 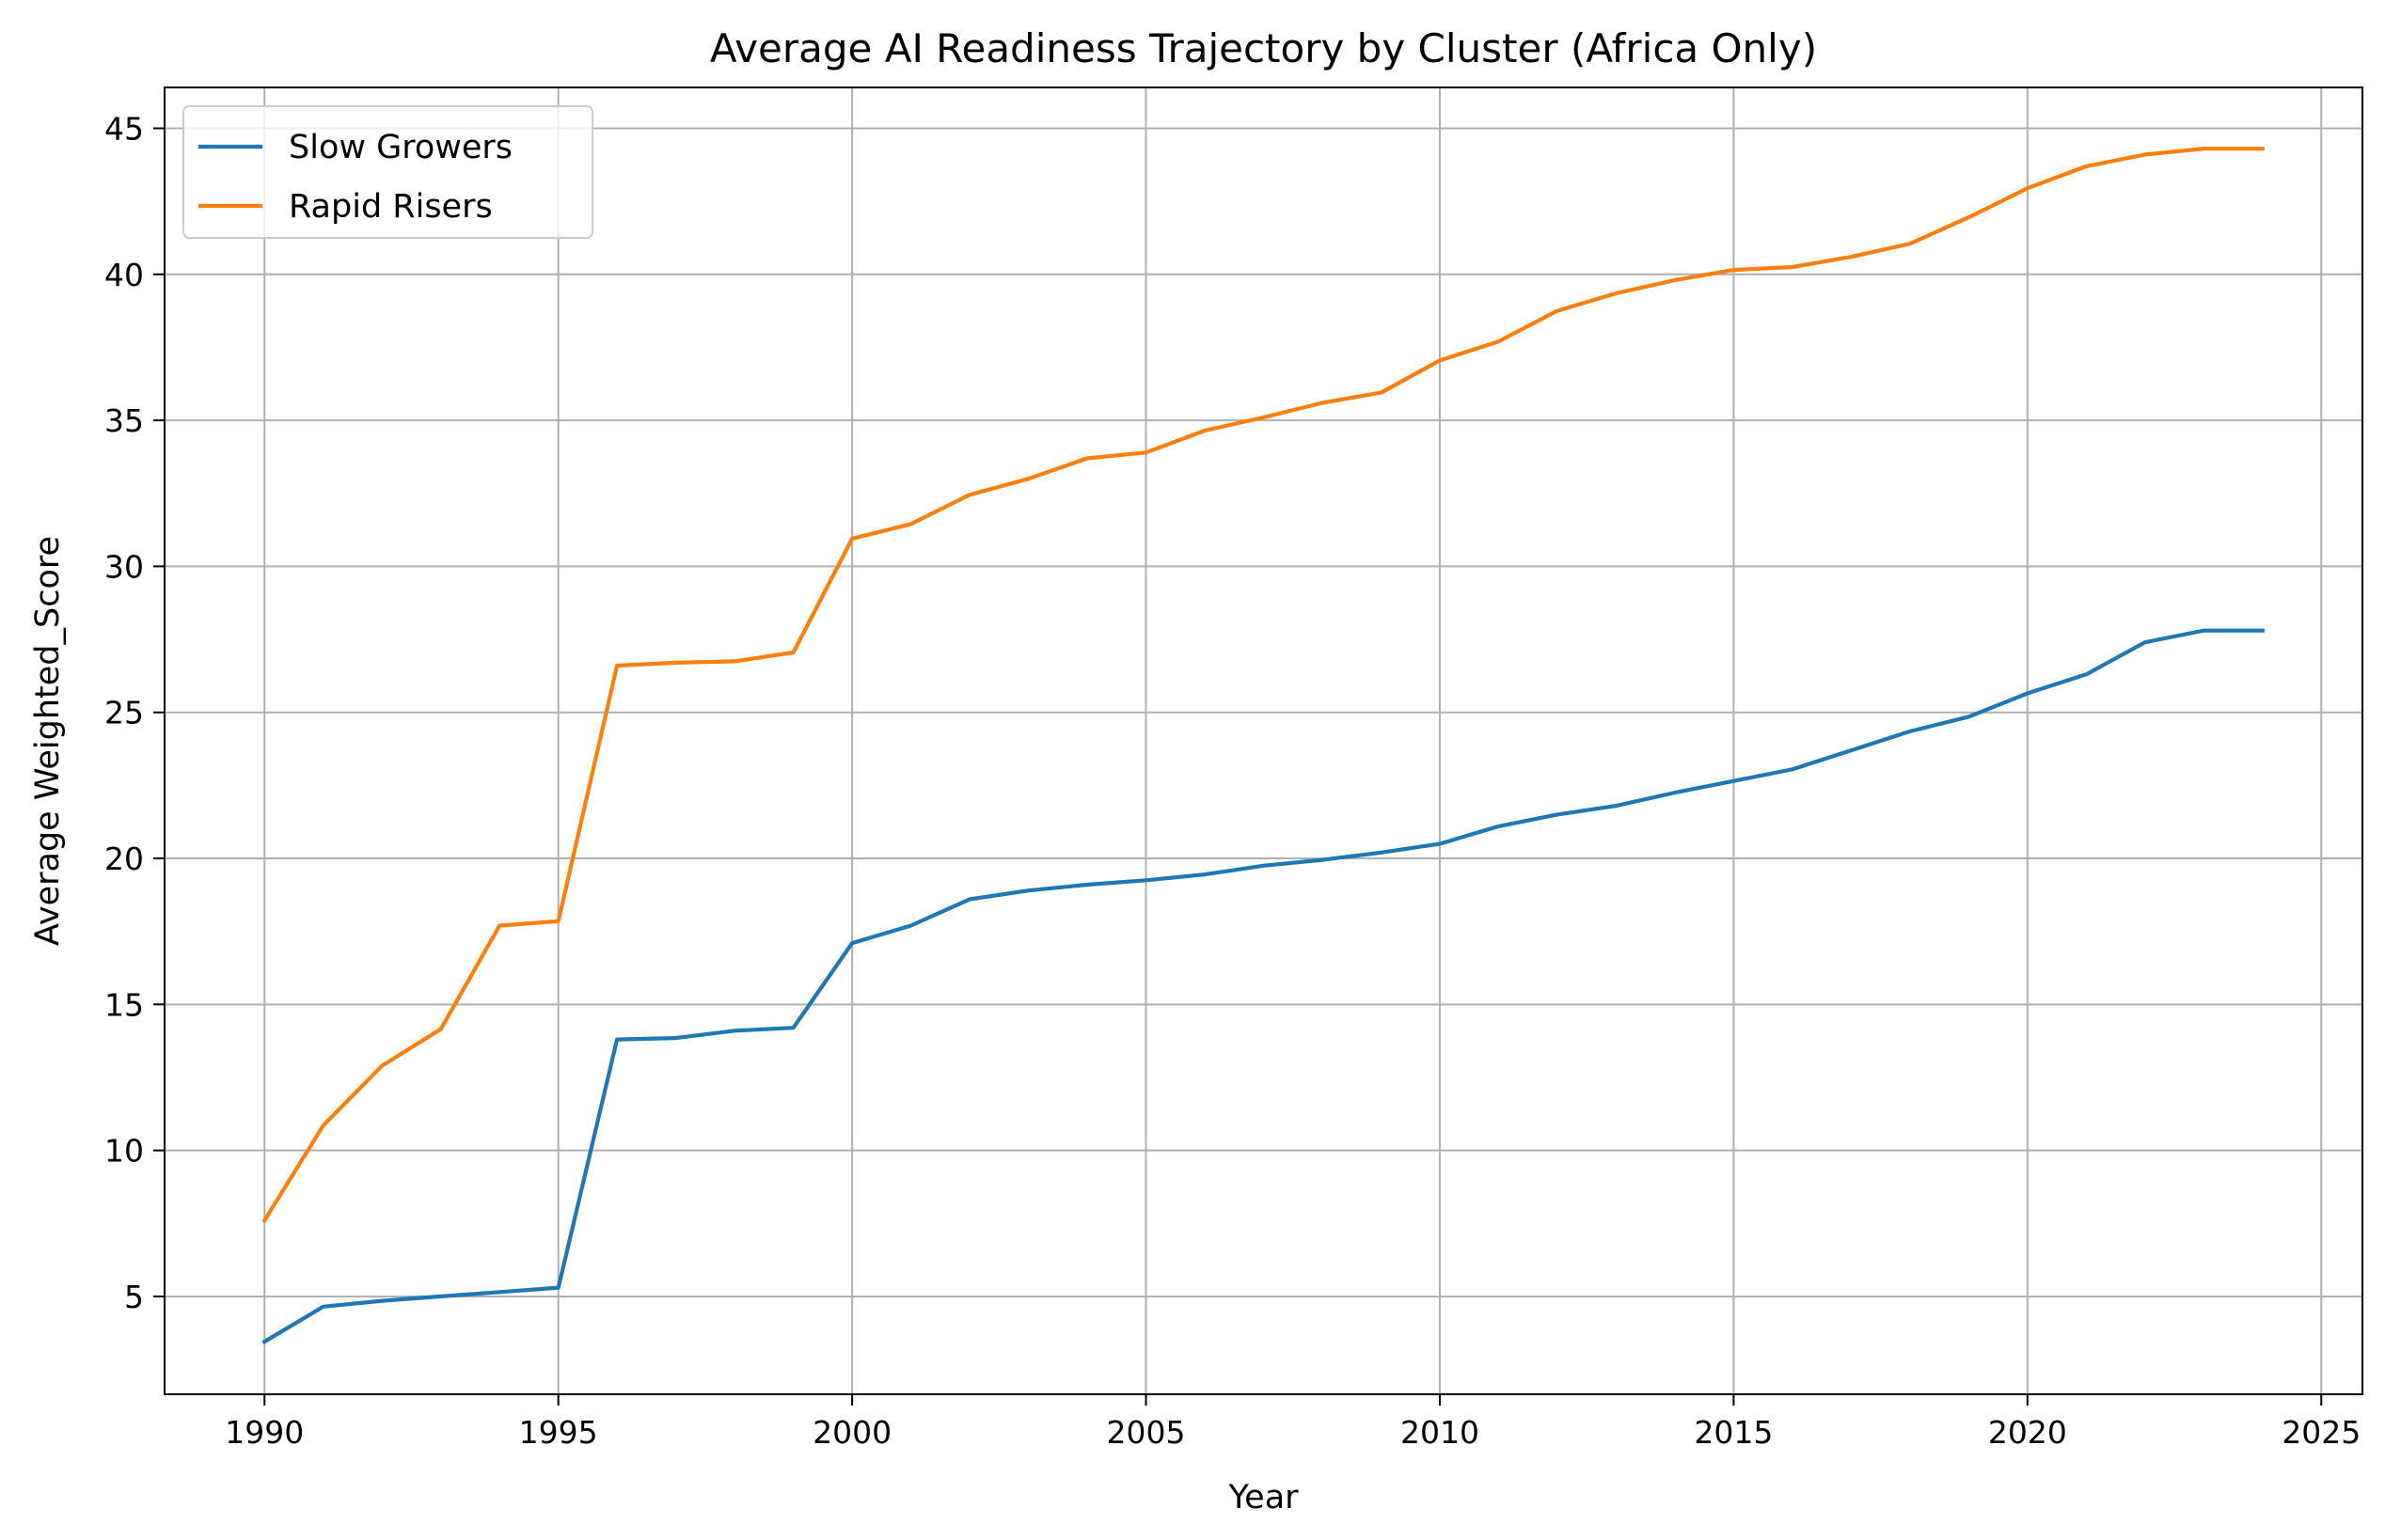 I want to click on legend-label: Slow Growers, so click(x=401, y=148).